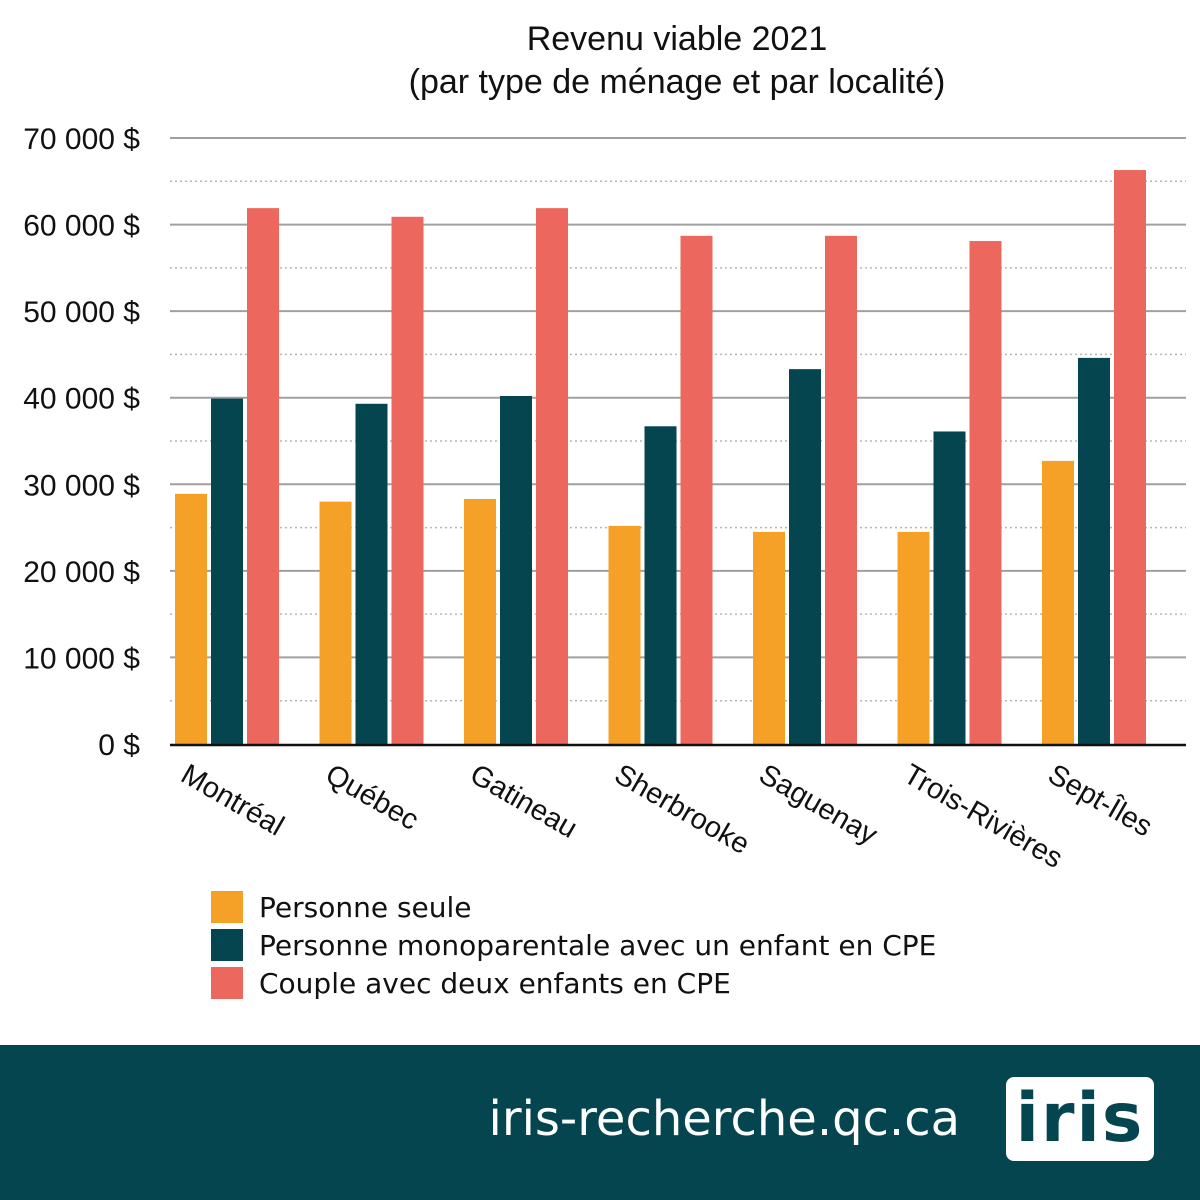  What do you see at coordinates (233, 800) in the screenshot?
I see `x-tick-label: Montréal` at bounding box center [233, 800].